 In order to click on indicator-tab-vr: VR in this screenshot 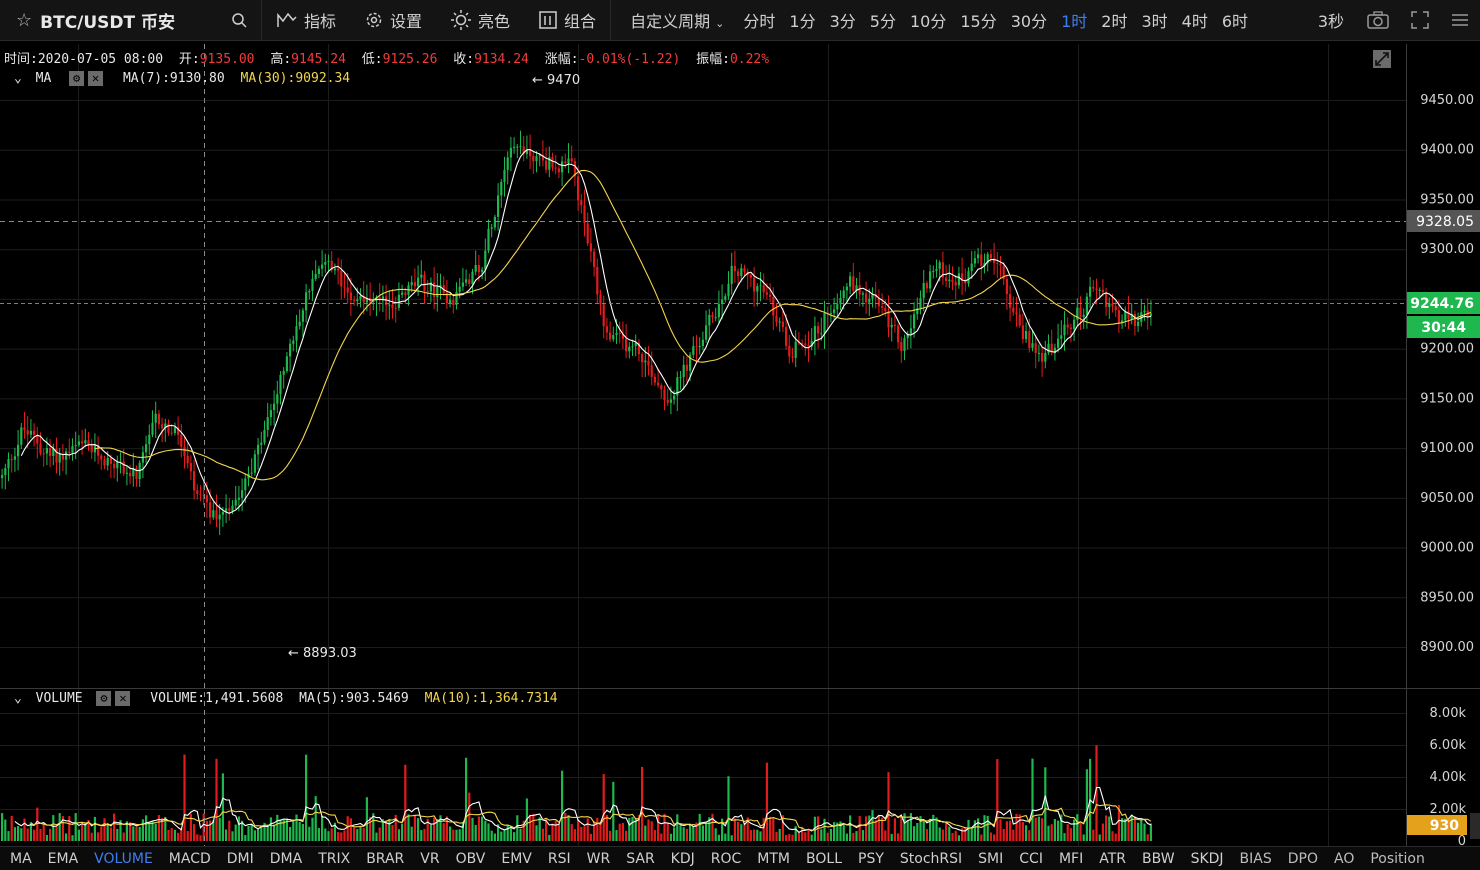, I will do `click(430, 858)`.